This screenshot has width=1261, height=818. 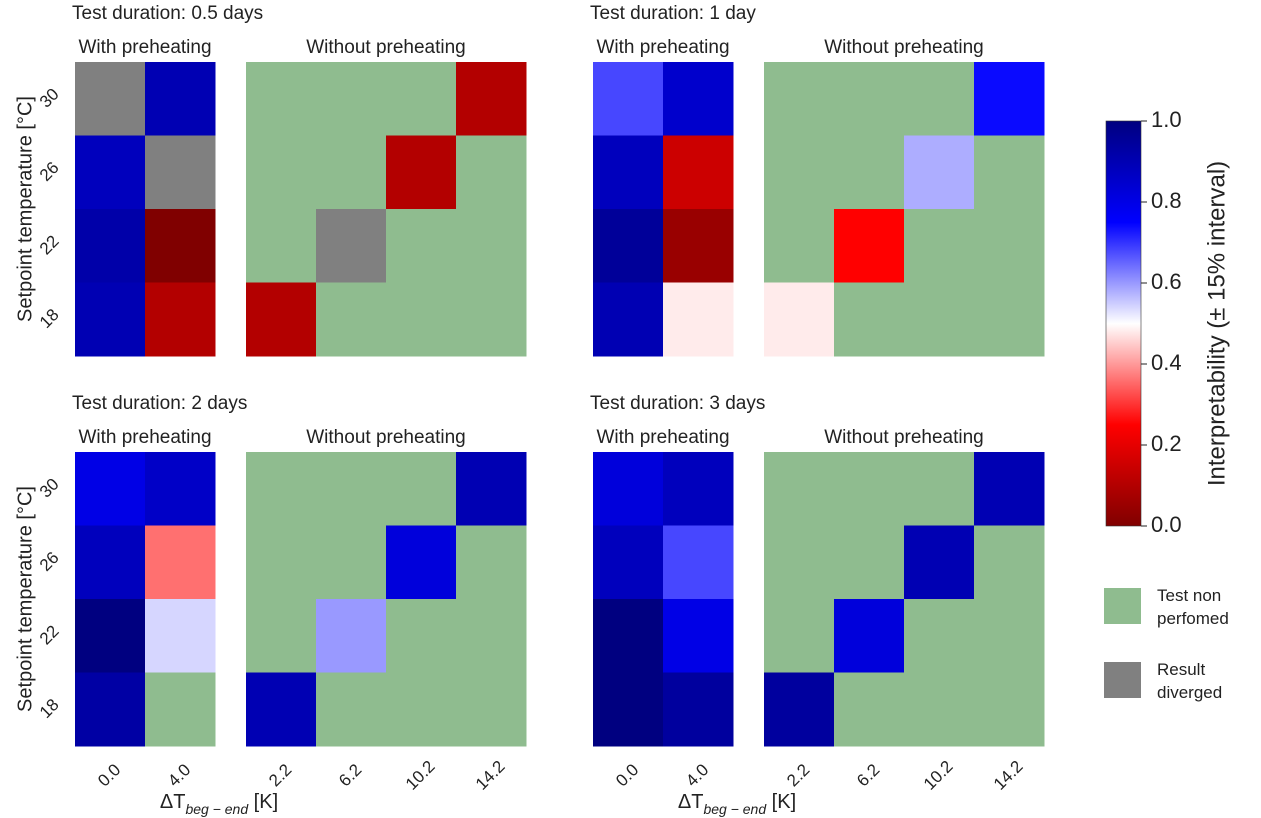 I want to click on y-tick-label: 26, so click(x=49, y=171).